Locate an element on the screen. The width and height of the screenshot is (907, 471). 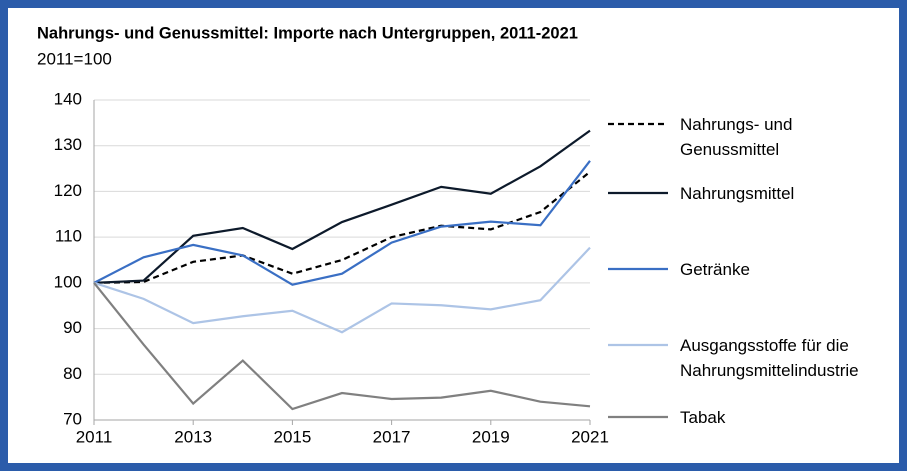
x-tick-label: 2019 is located at coordinates (491, 436).